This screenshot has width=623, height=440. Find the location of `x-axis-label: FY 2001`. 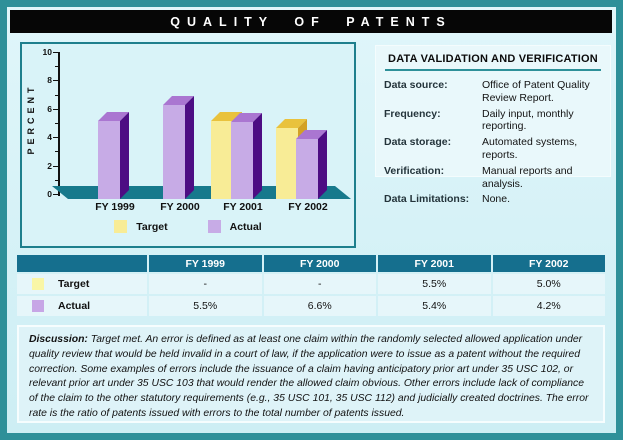

x-axis-label: FY 2001 is located at coordinates (243, 207).